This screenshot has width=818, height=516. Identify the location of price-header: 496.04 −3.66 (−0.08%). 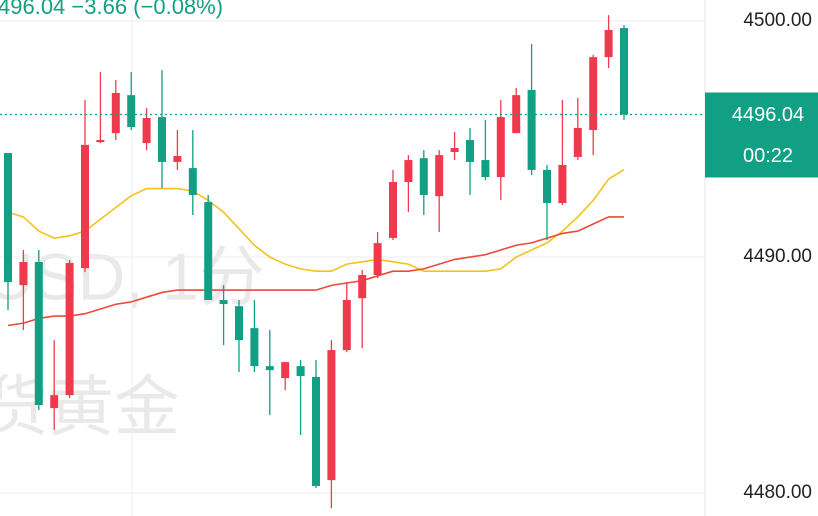
(111, 9).